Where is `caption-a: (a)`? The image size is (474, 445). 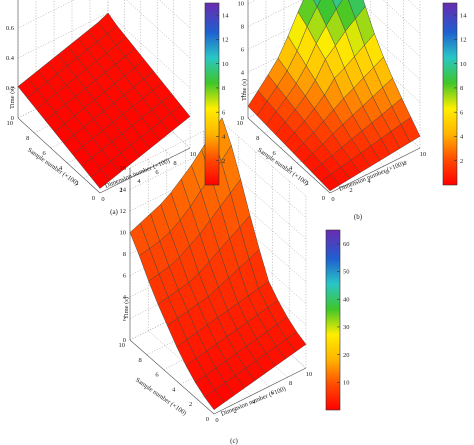 caption-a: (a) is located at coordinates (114, 212).